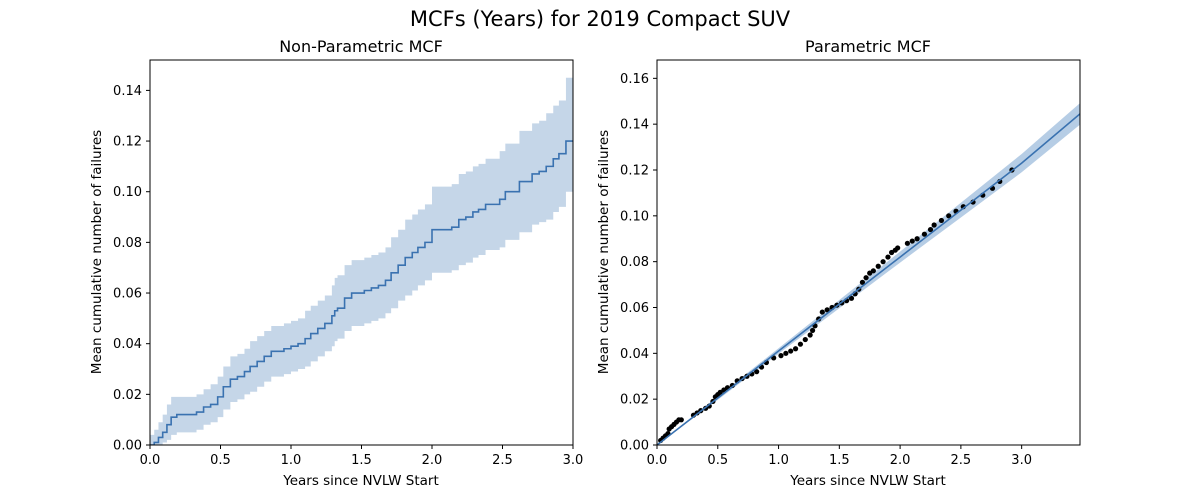  What do you see at coordinates (600, 19) in the screenshot?
I see `figure-title: MCFs (Years) for 2019 Compact SUV` at bounding box center [600, 19].